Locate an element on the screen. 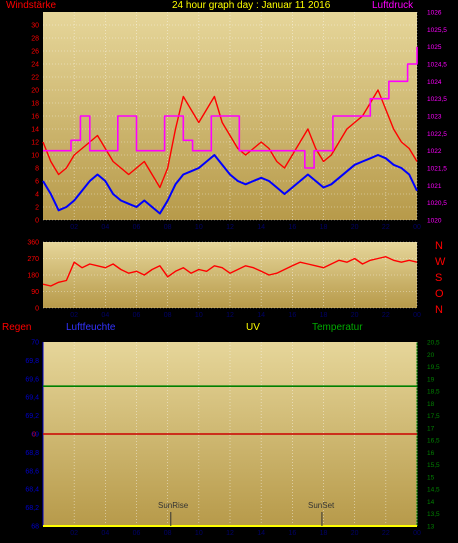 This screenshot has width=458, height=543. y-tick-label-humidity: 68,8 is located at coordinates (32, 453).